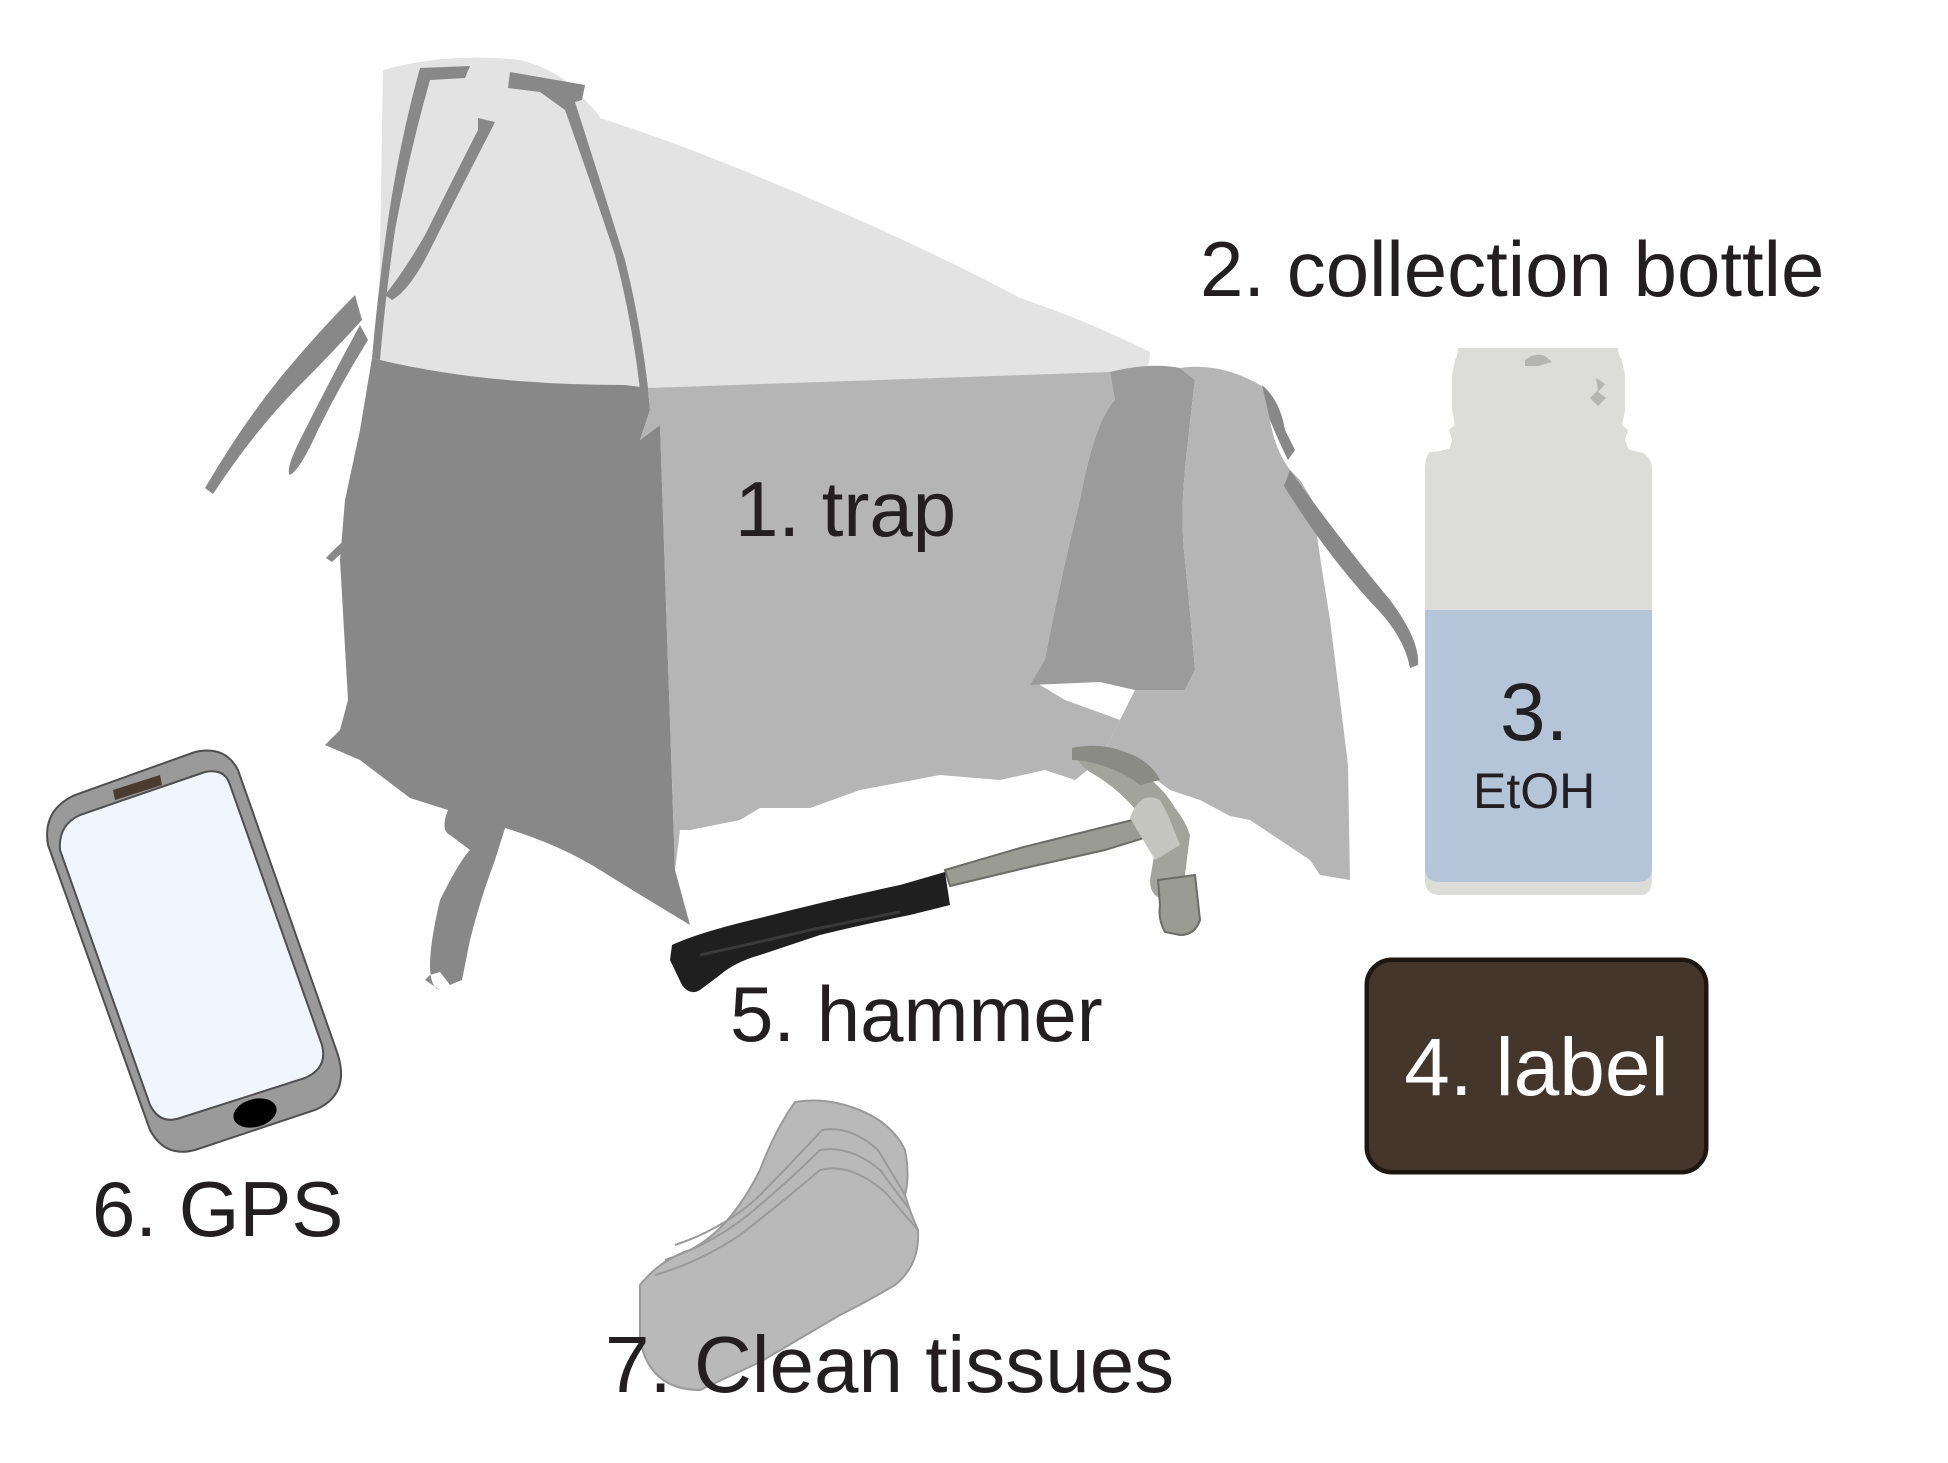  What do you see at coordinates (1534, 712) in the screenshot?
I see `etoh-number-label: 3.` at bounding box center [1534, 712].